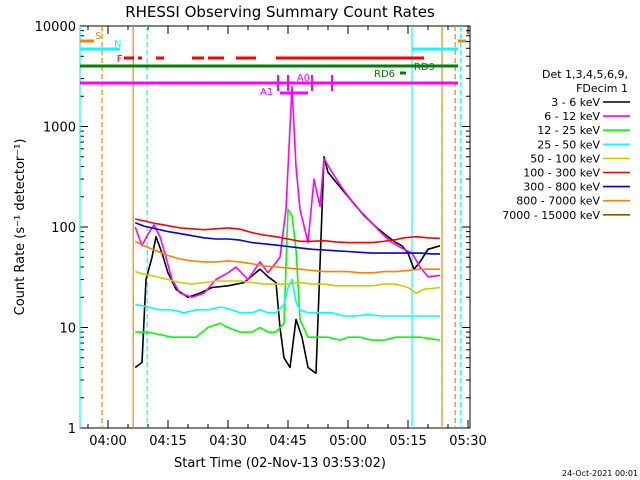 This screenshot has width=640, height=480. What do you see at coordinates (98, 36) in the screenshot?
I see `flag-label-s: S` at bounding box center [98, 36].